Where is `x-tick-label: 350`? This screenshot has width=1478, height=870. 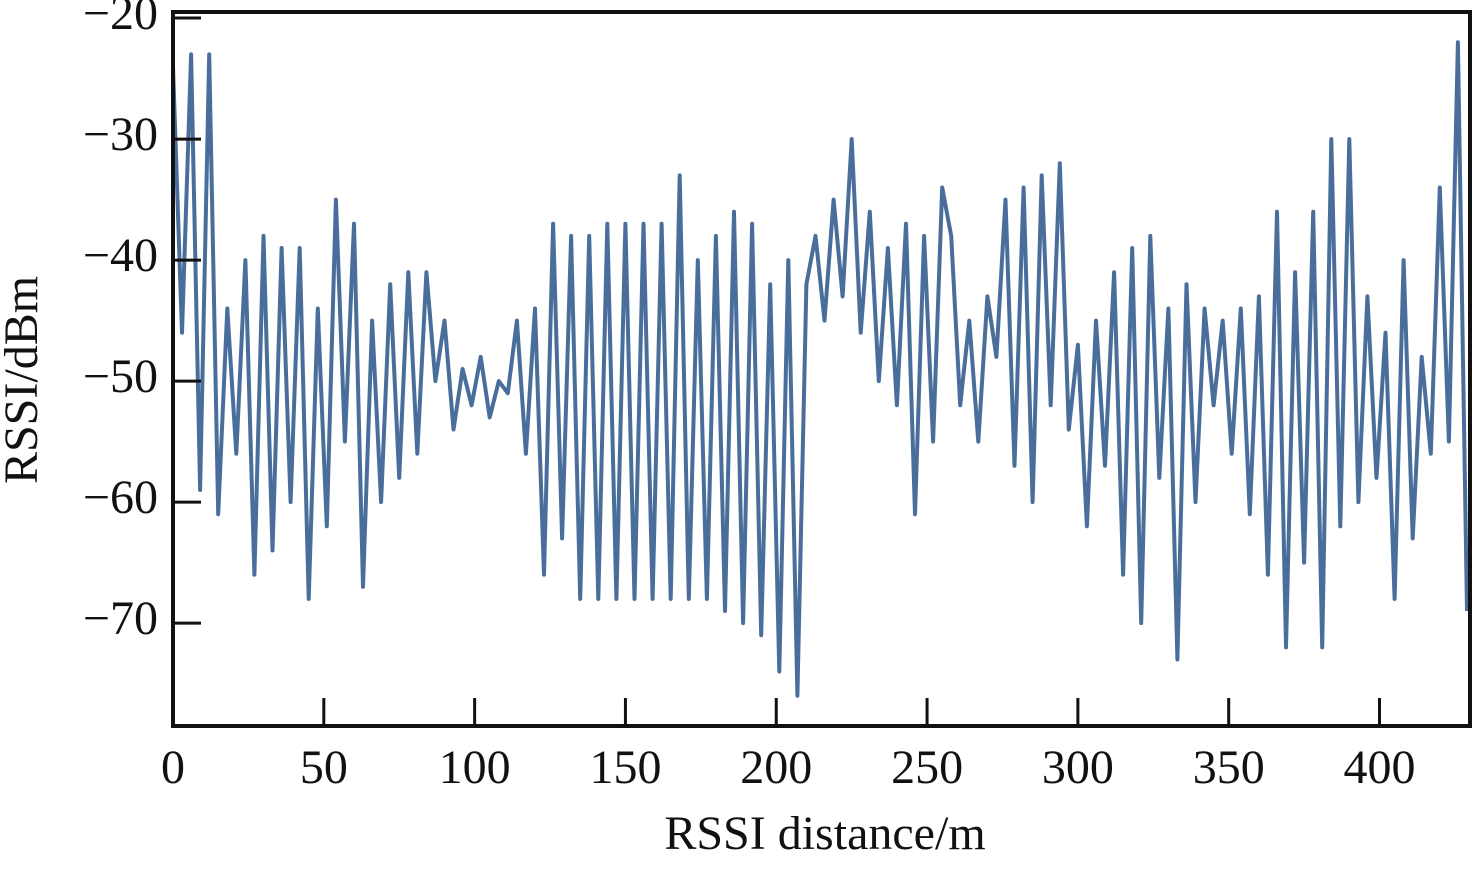 x-tick-label: 350 is located at coordinates (1229, 767).